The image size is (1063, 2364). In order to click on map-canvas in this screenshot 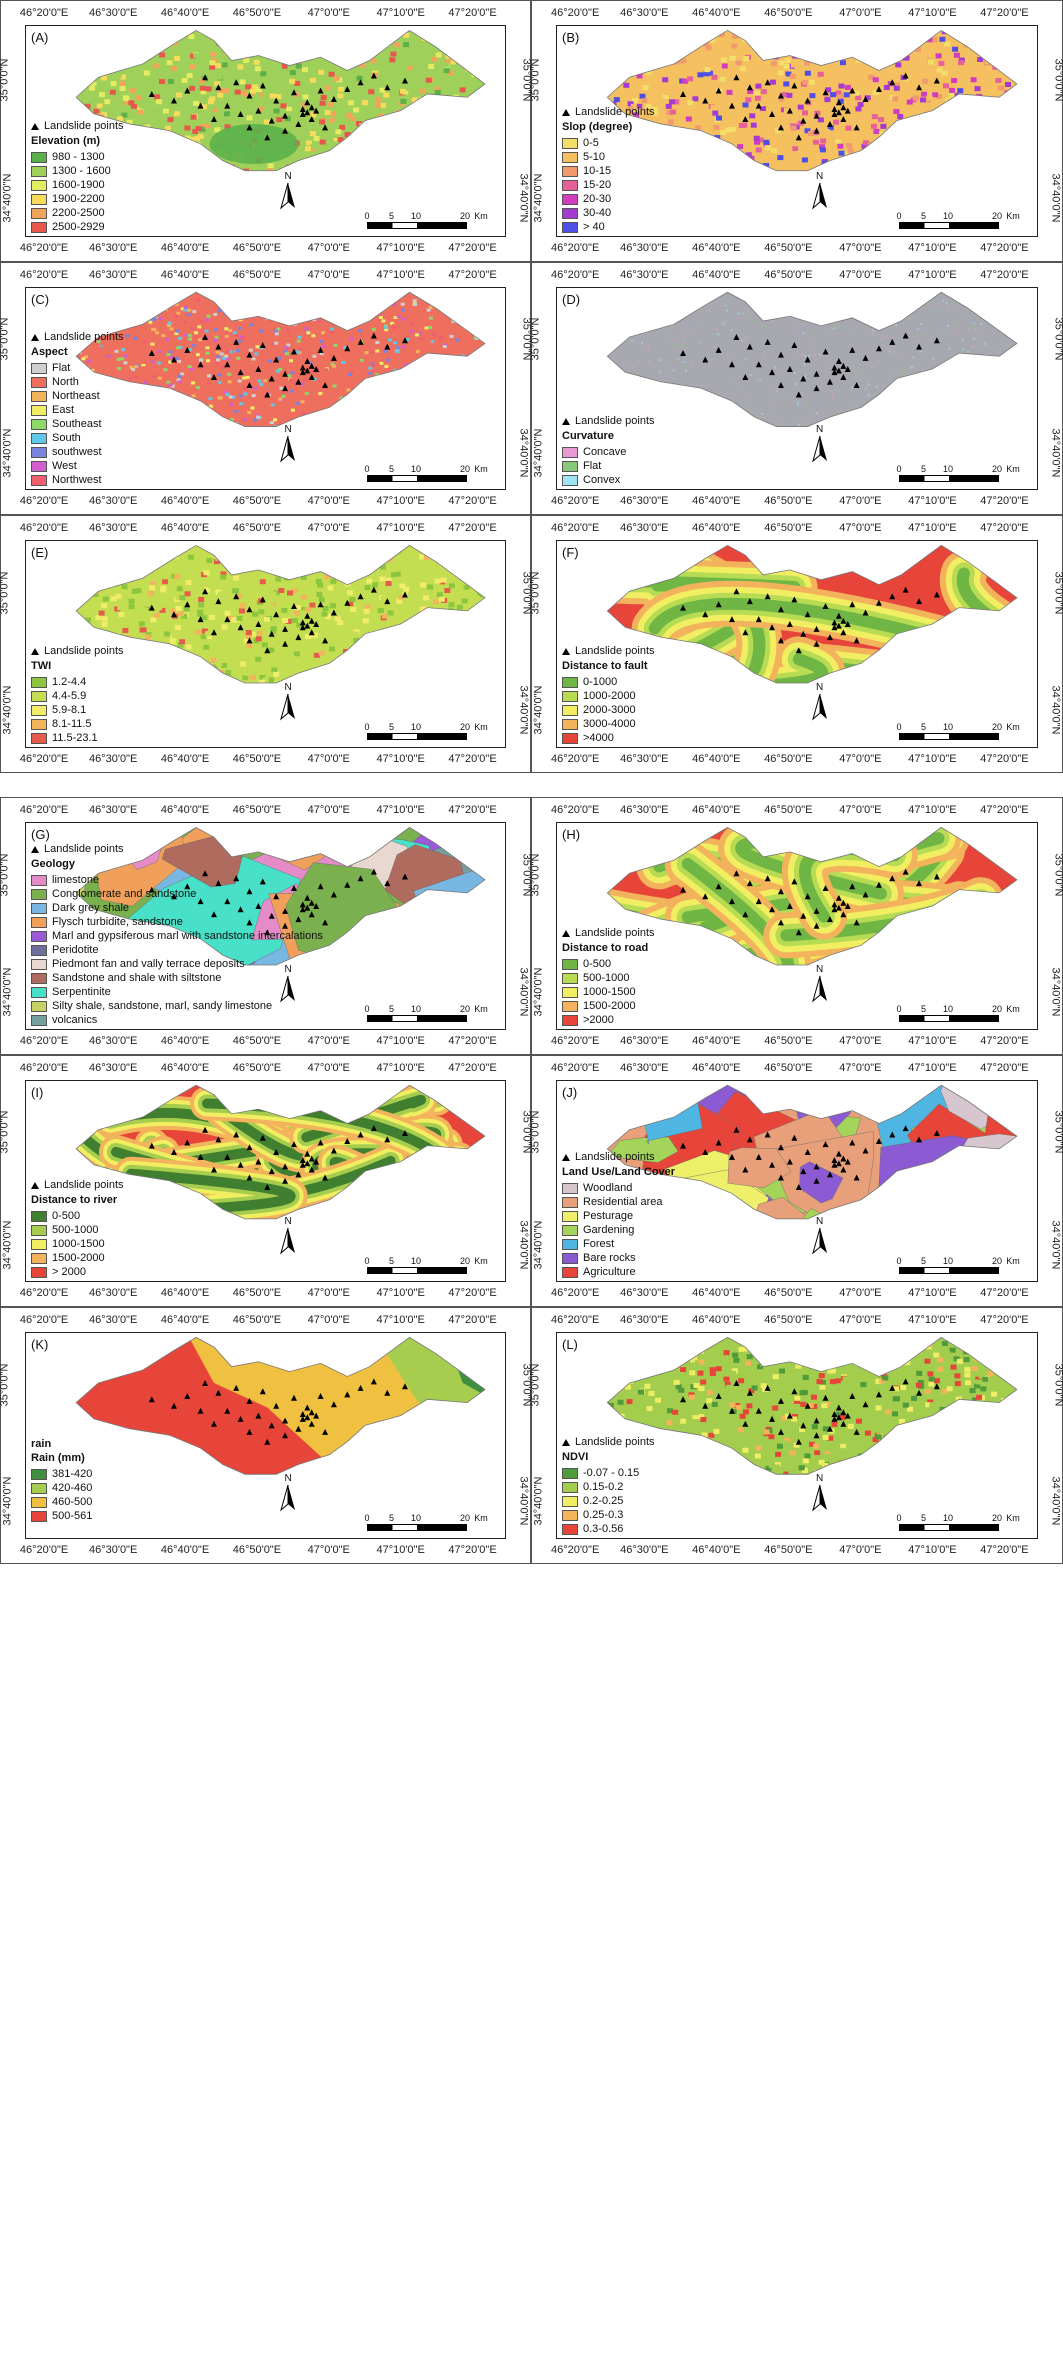, I will do `click(812, 100)`.